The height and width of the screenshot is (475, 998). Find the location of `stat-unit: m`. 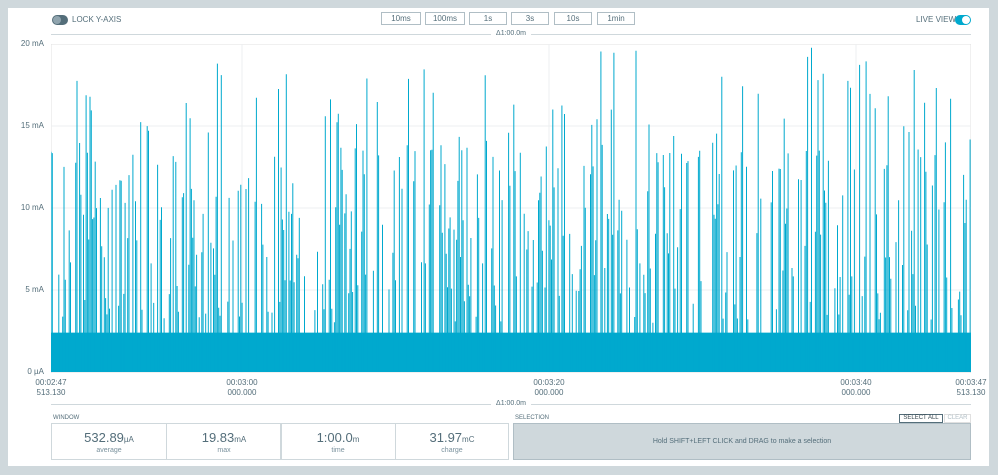

stat-unit: m is located at coordinates (356, 439).